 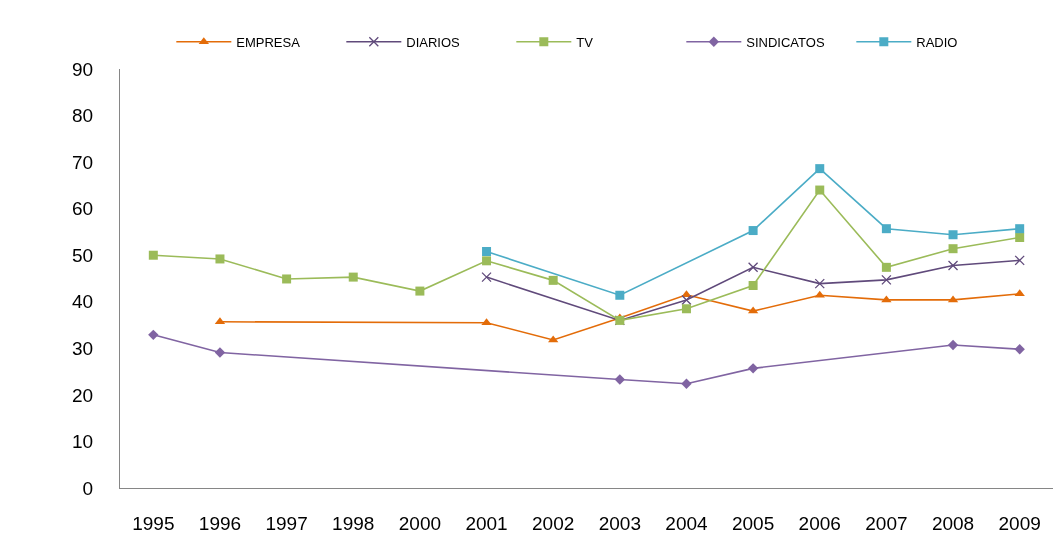 What do you see at coordinates (83, 302) in the screenshot?
I see `y-tick-label: 40` at bounding box center [83, 302].